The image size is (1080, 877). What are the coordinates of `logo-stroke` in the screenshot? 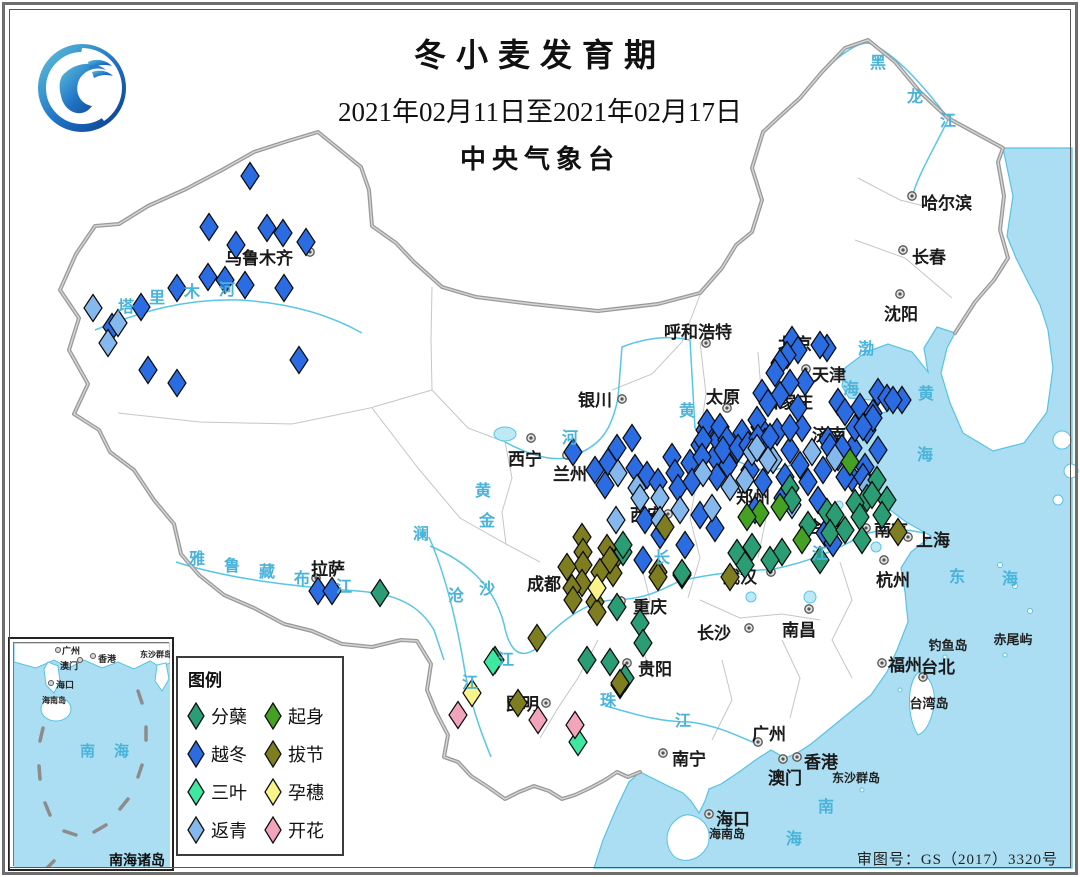 It's located at (100, 64).